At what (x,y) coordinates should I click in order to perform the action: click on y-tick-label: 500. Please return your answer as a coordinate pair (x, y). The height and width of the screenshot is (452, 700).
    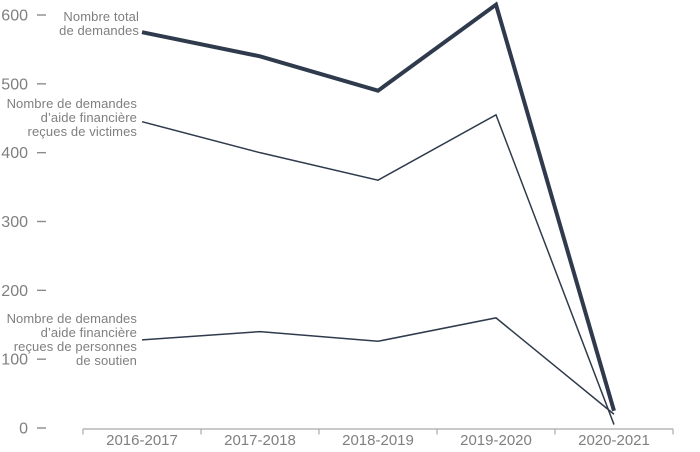
    Looking at the image, I should click on (14, 84).